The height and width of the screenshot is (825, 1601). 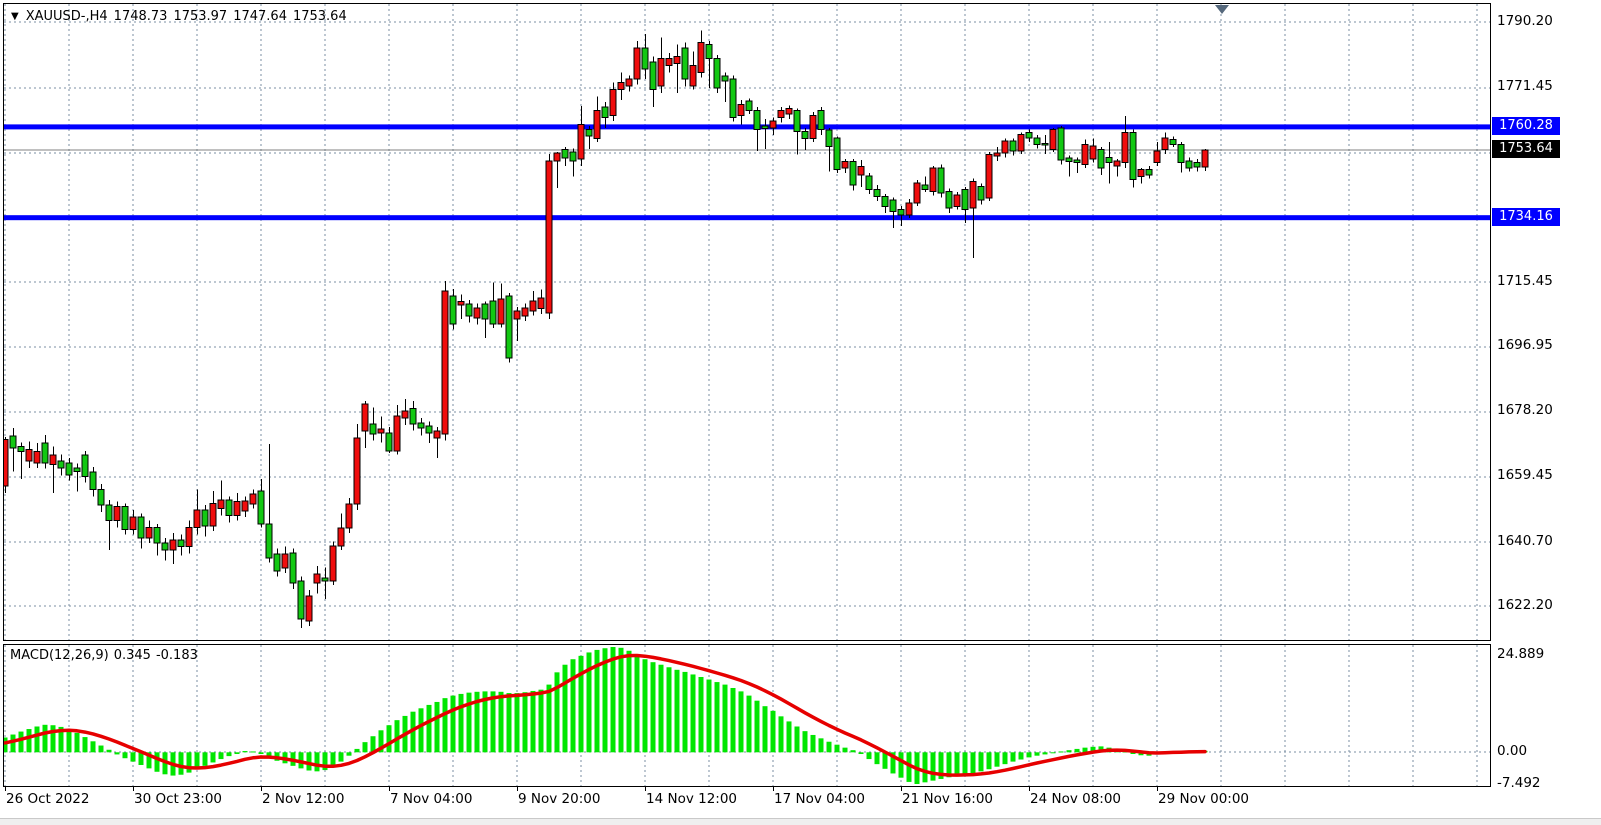 I want to click on ohlc-title: ▼ XAUUSD-,H4 1748.73 1753.97 1747.64 1753.64, so click(x=182, y=16).